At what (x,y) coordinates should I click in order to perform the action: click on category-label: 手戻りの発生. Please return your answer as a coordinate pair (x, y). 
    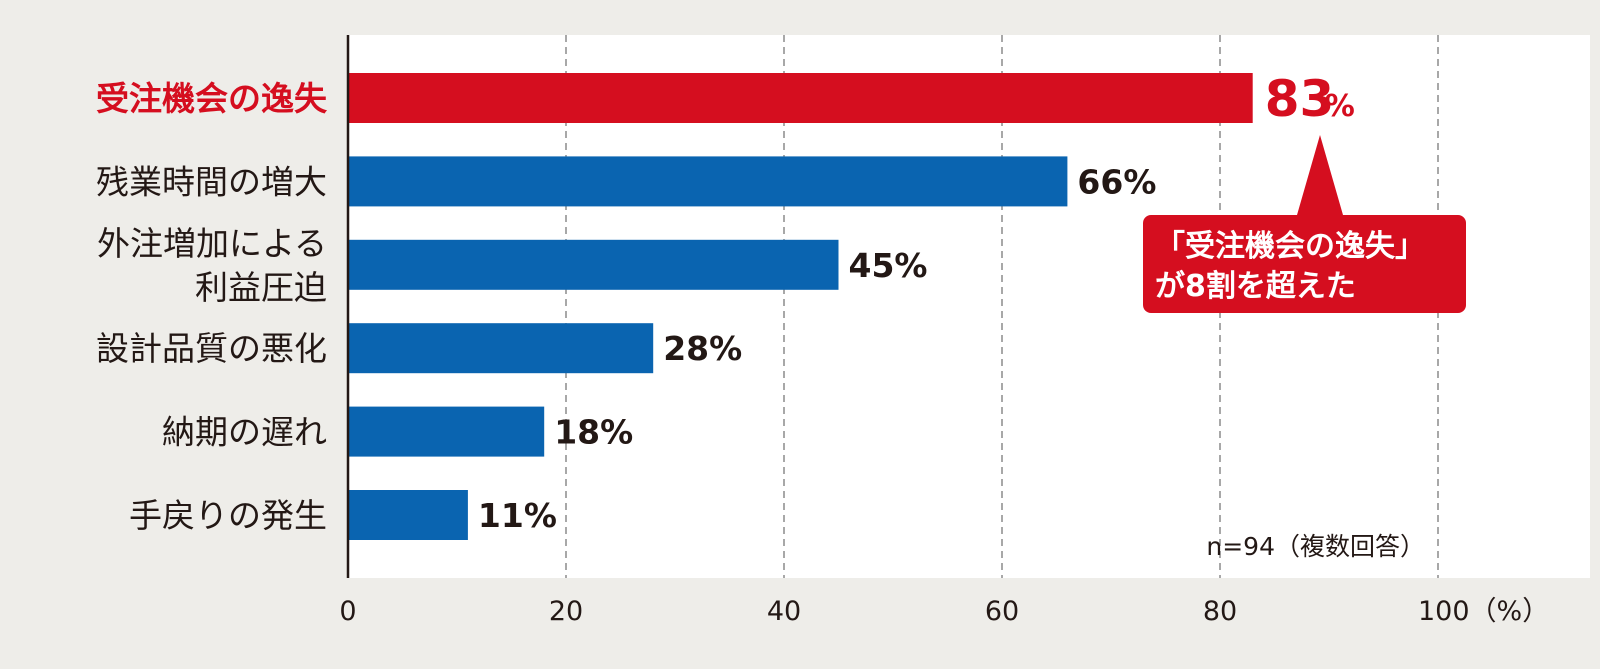
    Looking at the image, I should click on (228, 515).